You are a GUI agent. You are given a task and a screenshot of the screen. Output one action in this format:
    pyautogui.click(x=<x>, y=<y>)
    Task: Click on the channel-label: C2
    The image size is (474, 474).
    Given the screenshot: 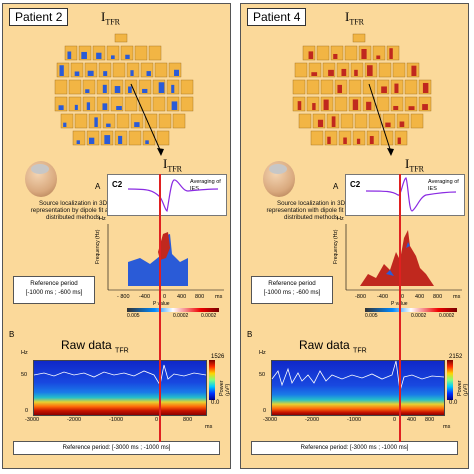 What is the action you would take?
    pyautogui.click(x=355, y=184)
    